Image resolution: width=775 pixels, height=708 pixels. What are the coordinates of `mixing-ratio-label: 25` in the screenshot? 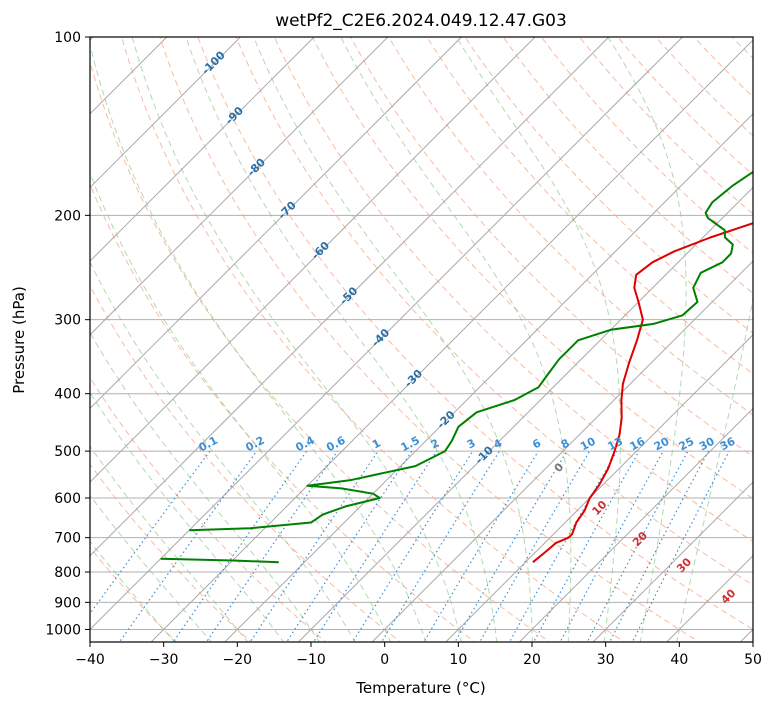 It's located at (687, 444).